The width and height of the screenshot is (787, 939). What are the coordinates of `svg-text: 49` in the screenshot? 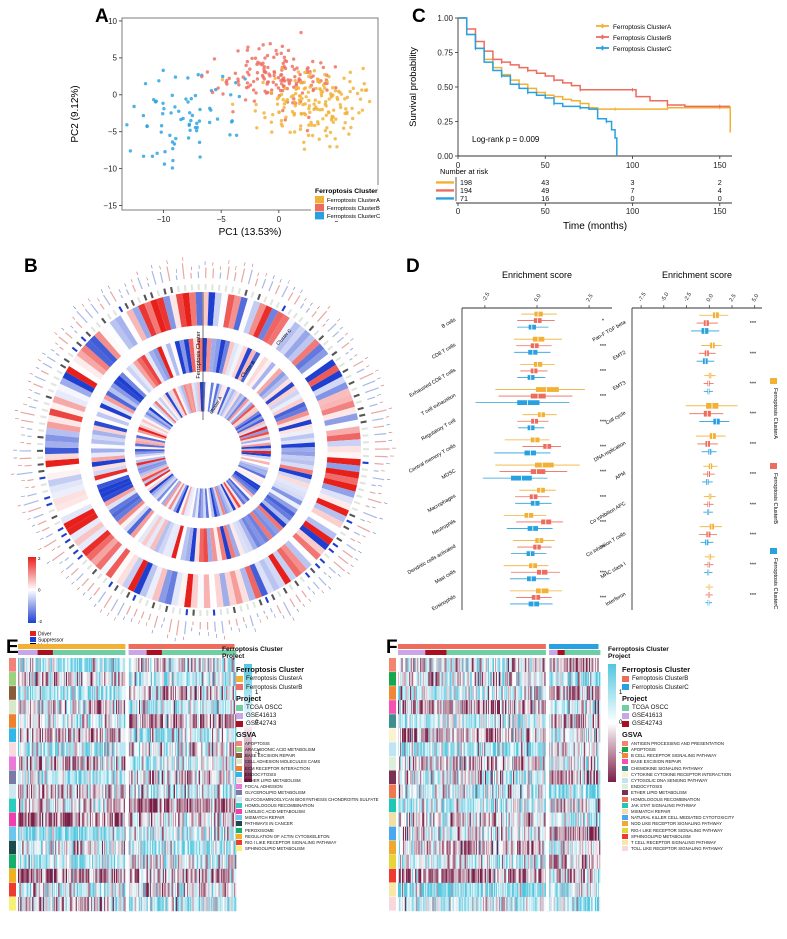 It's located at (545, 190).